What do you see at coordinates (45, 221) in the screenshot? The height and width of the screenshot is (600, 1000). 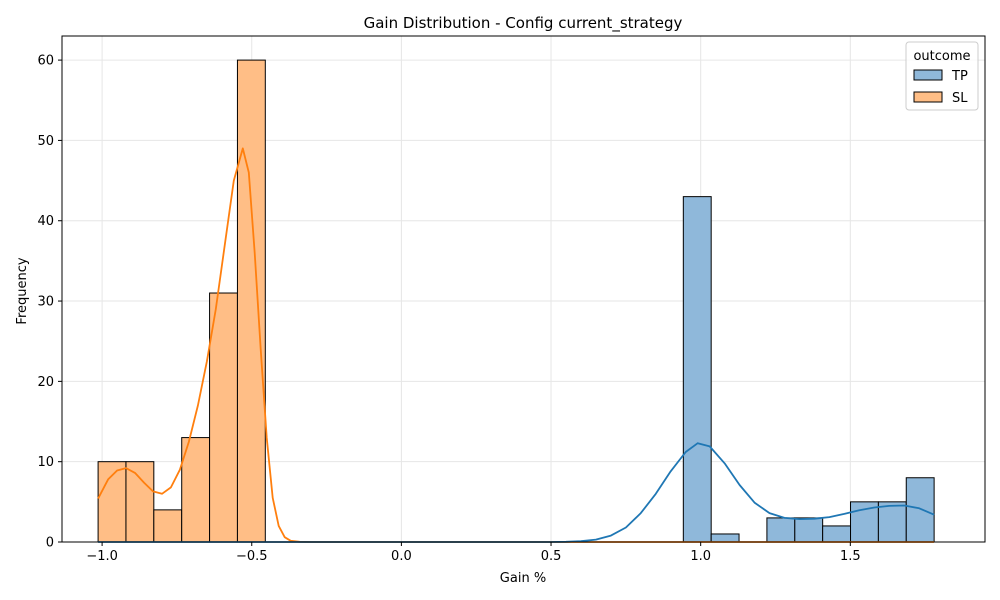 I see `y-tick-label: 40` at bounding box center [45, 221].